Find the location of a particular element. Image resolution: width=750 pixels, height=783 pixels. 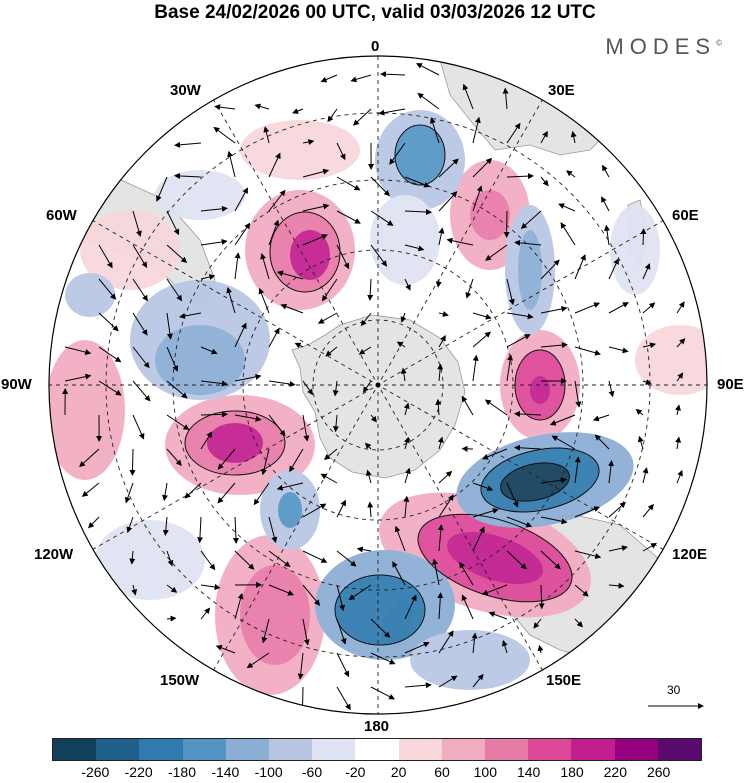

brand-name: MODES is located at coordinates (661, 46).